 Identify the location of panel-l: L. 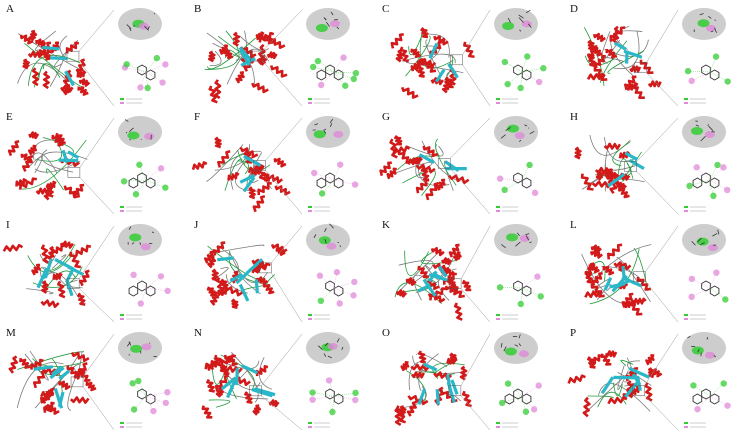
(660, 272).